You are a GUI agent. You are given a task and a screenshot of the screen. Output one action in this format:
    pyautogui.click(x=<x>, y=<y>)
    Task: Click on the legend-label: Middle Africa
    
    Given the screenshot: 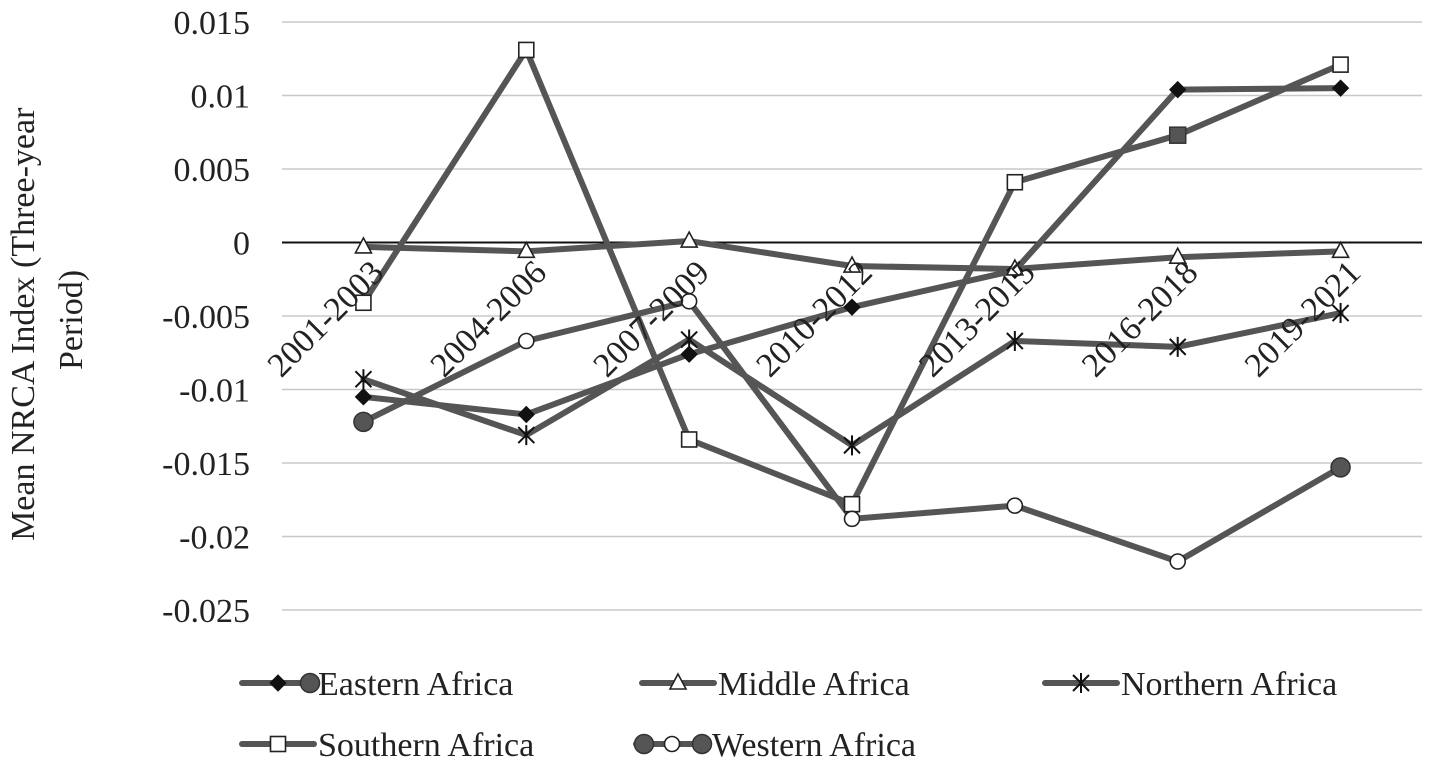 What is the action you would take?
    pyautogui.click(x=814, y=684)
    